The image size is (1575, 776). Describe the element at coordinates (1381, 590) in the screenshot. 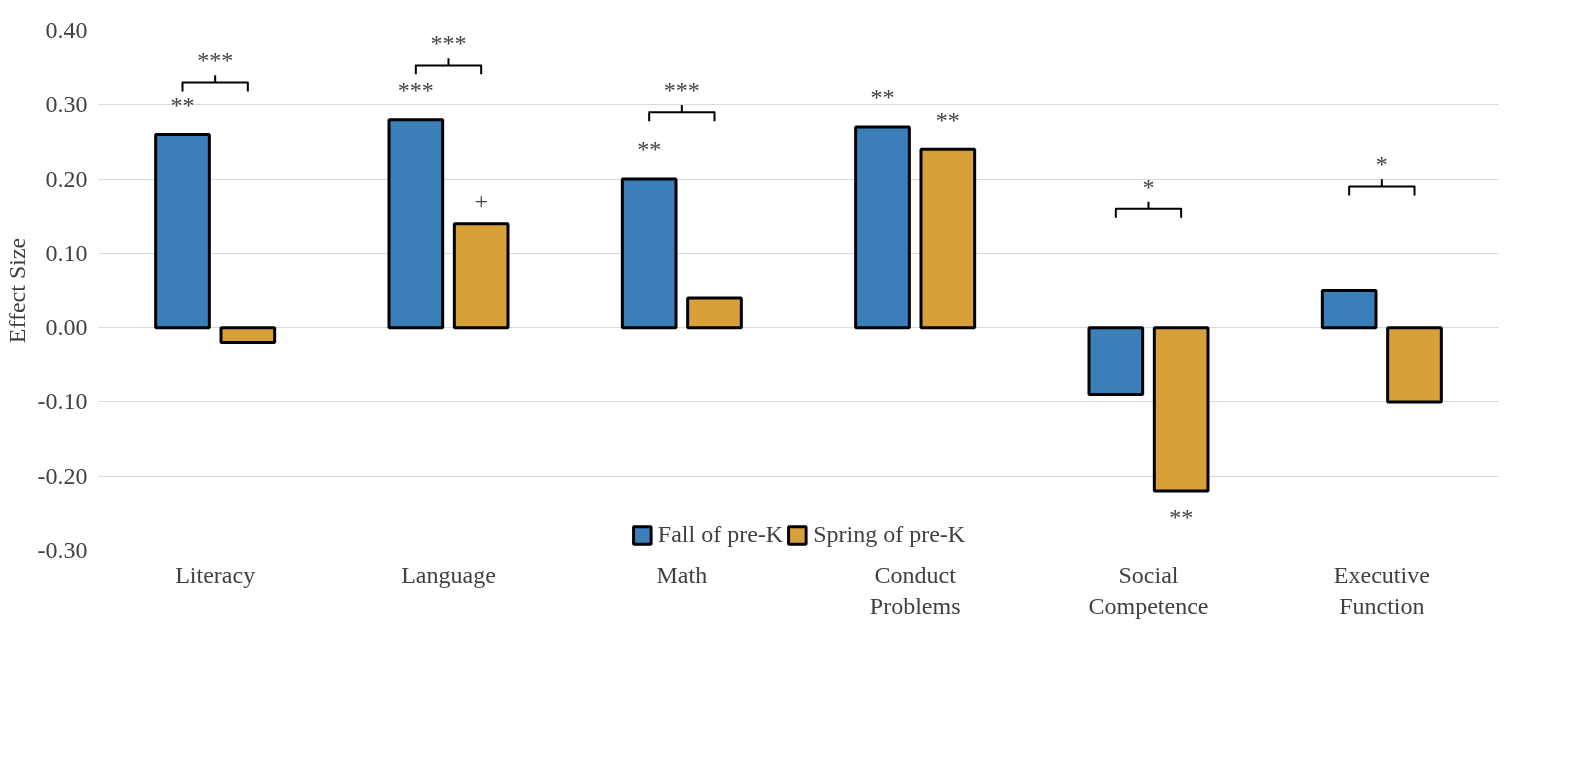

I see `x-tick-label: Executive Function` at that location.